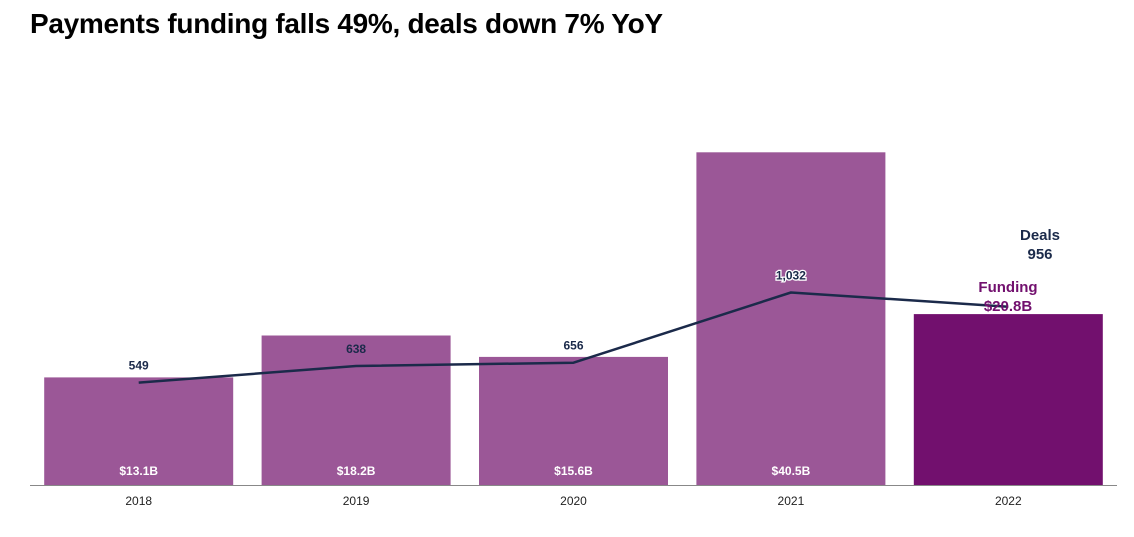 Image resolution: width=1134 pixels, height=537 pixels. I want to click on funding-bar-2019, so click(356, 410).